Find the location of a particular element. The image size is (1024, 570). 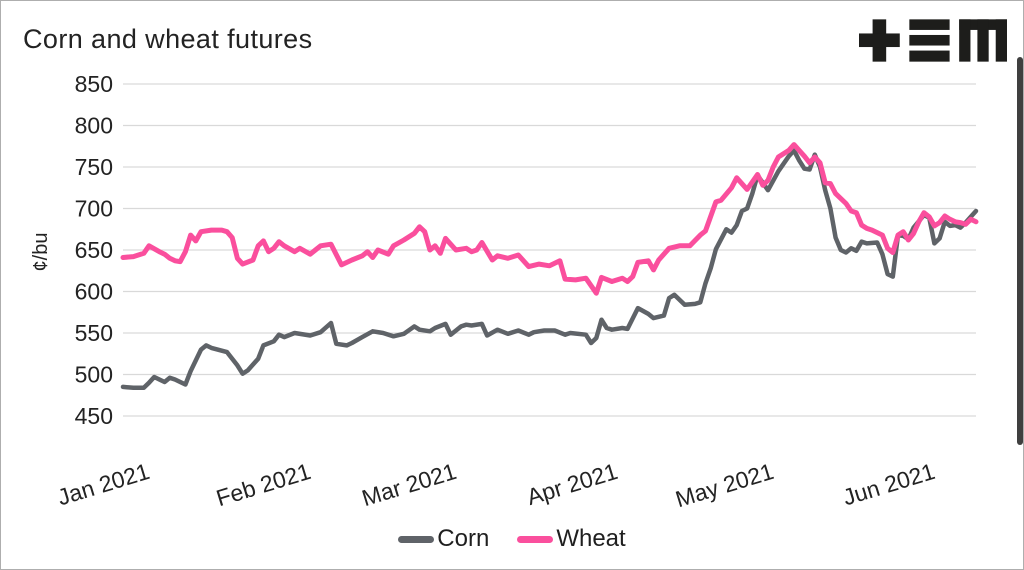

y-axis-title: ¢/bu is located at coordinates (41, 252).